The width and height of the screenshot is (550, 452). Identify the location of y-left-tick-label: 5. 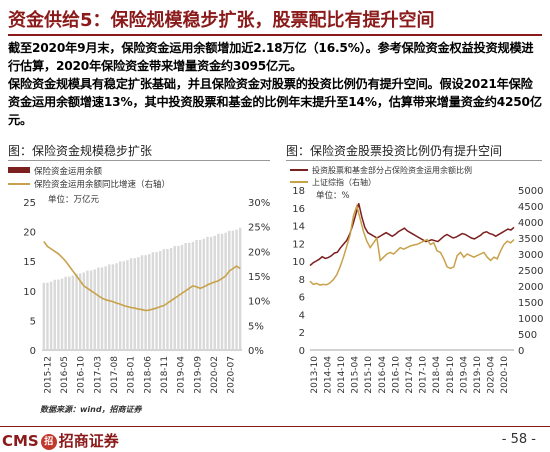
(33, 321).